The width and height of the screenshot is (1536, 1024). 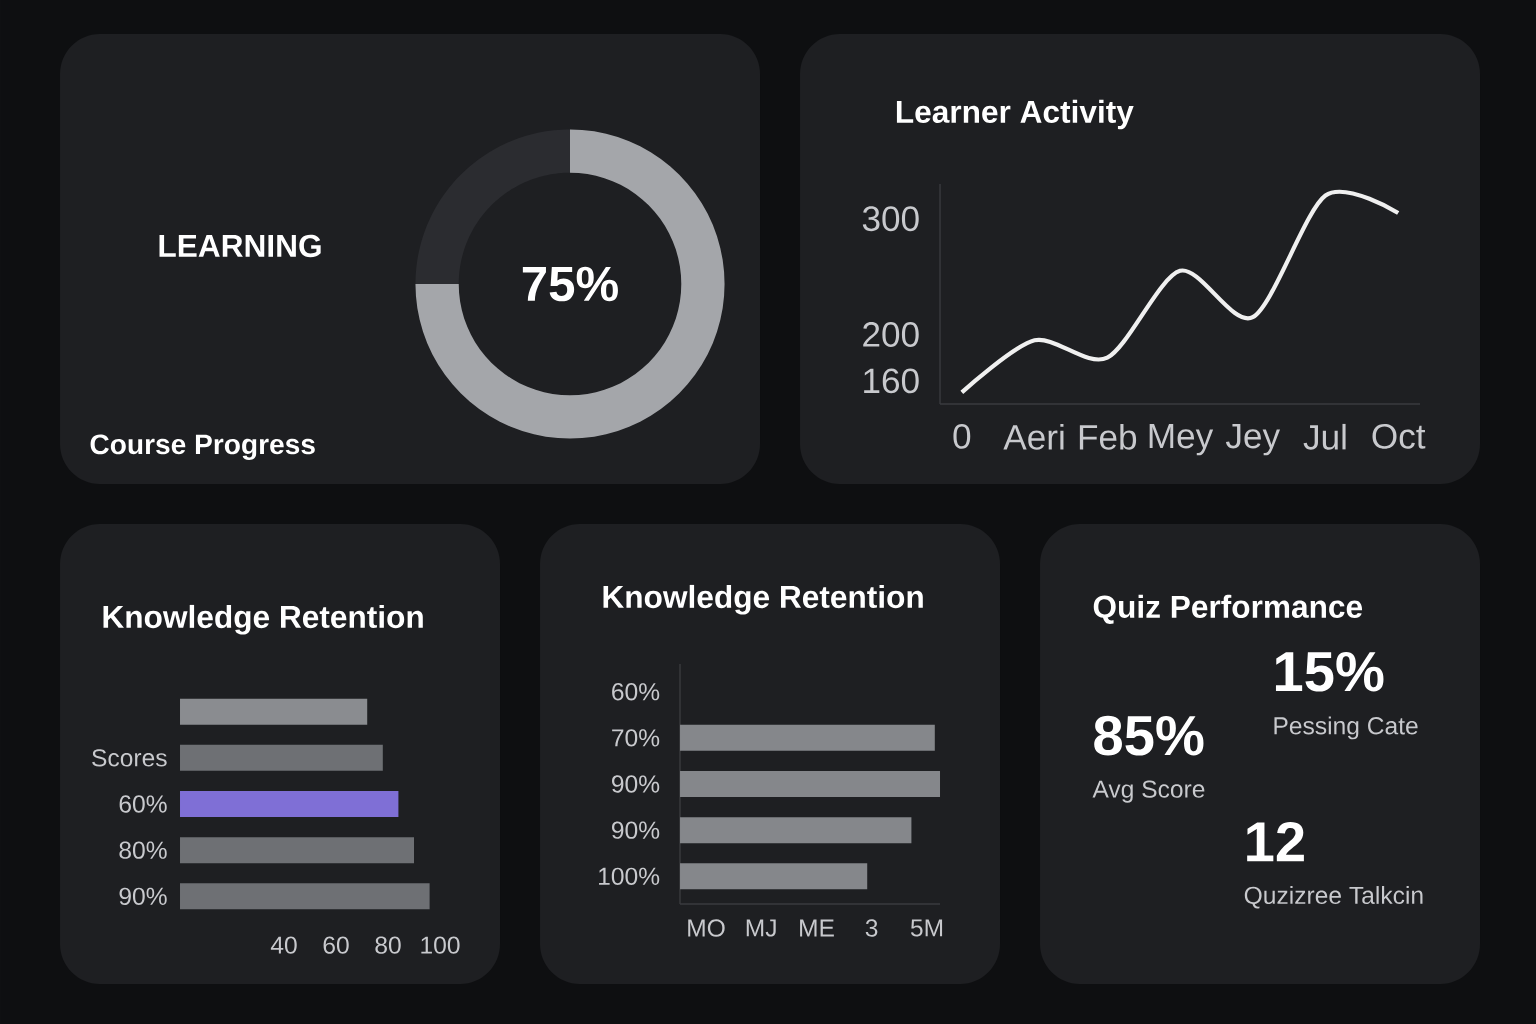 I want to click on y-tick-label: 80%, so click(x=143, y=850).